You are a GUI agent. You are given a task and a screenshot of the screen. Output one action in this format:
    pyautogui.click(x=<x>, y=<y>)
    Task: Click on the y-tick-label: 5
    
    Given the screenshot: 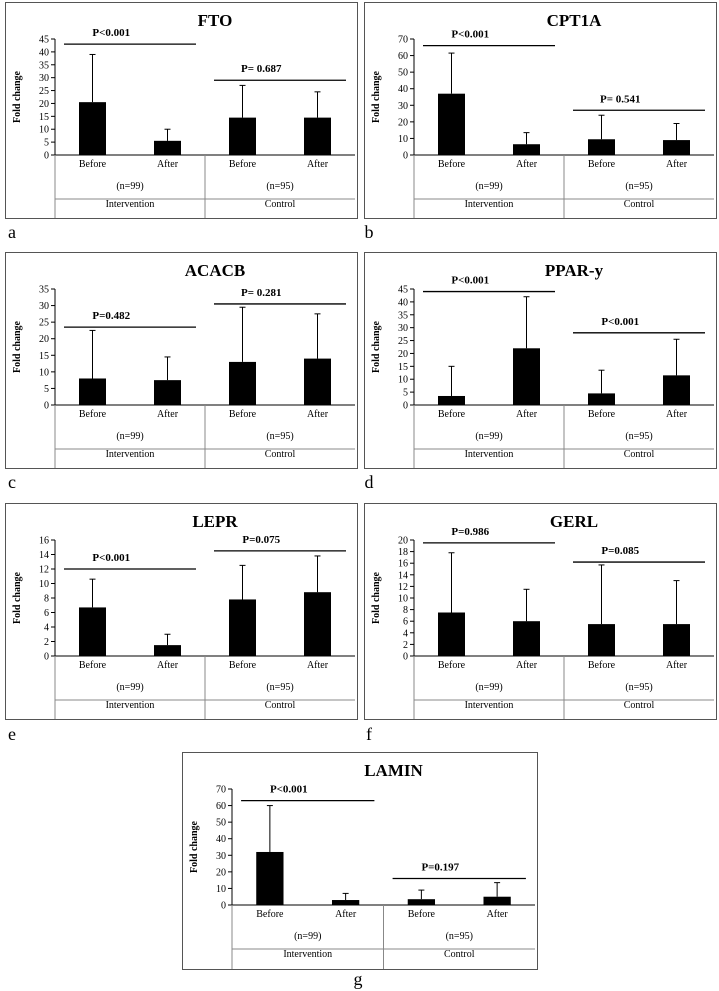 What is the action you would take?
    pyautogui.click(x=46, y=143)
    